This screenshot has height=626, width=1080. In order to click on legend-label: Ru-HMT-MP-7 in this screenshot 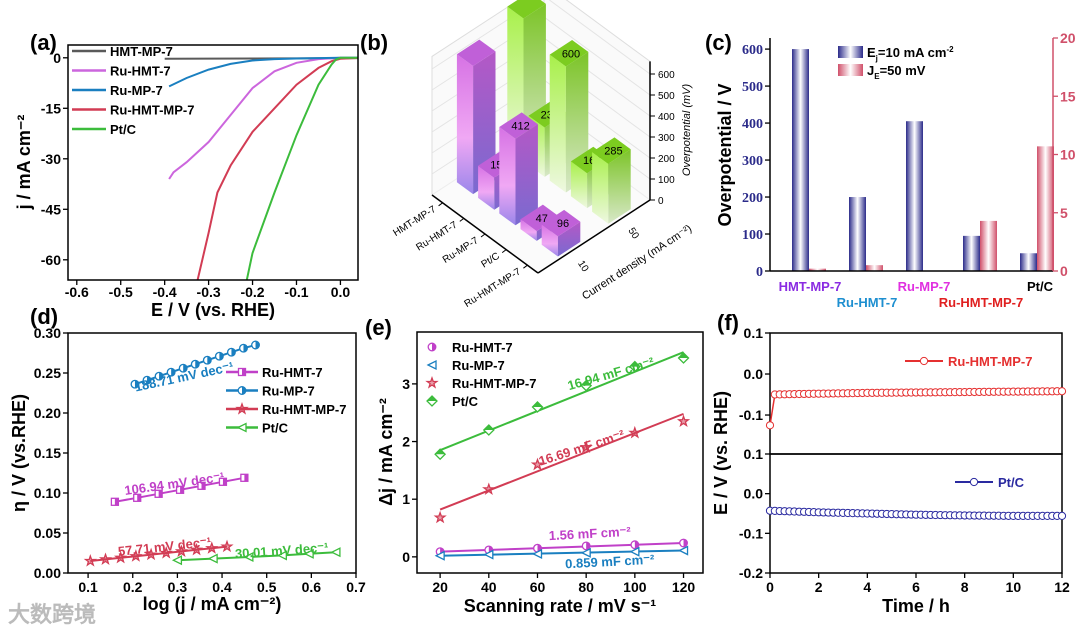, I will do `click(494, 383)`.